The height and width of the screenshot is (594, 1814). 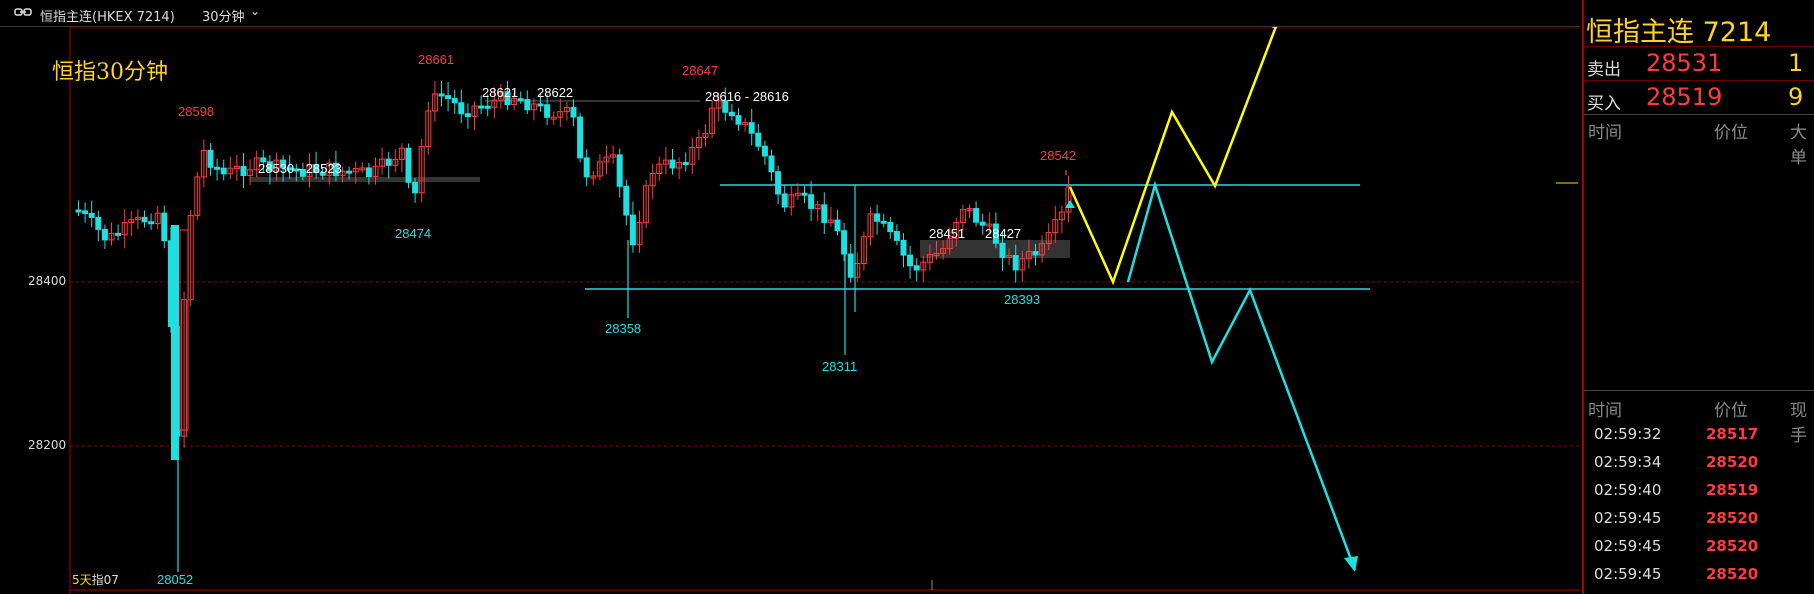 What do you see at coordinates (747, 96) in the screenshot?
I see `label-28616-28616: 28616 - 28616` at bounding box center [747, 96].